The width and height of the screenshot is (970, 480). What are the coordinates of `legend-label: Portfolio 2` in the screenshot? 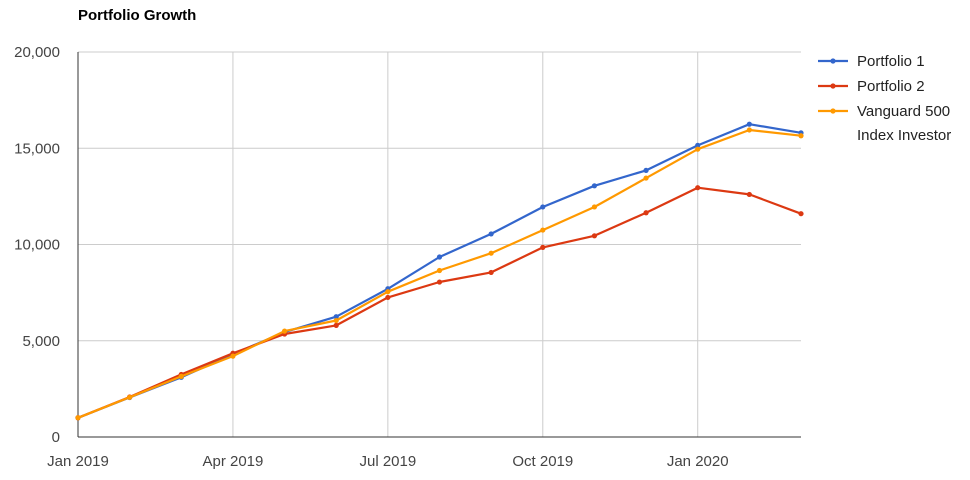 It's located at (891, 86).